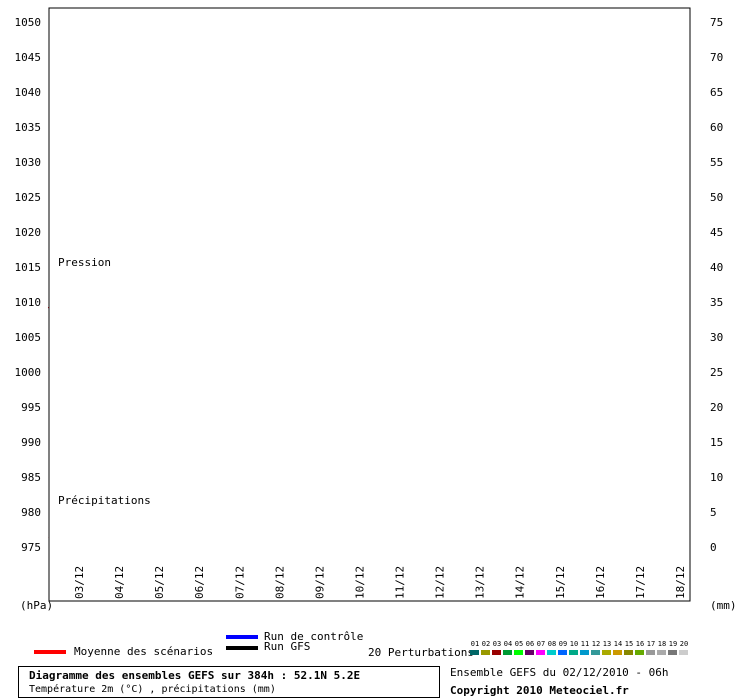  What do you see at coordinates (600, 582) in the screenshot?
I see `x-label: 16/12` at bounding box center [600, 582].